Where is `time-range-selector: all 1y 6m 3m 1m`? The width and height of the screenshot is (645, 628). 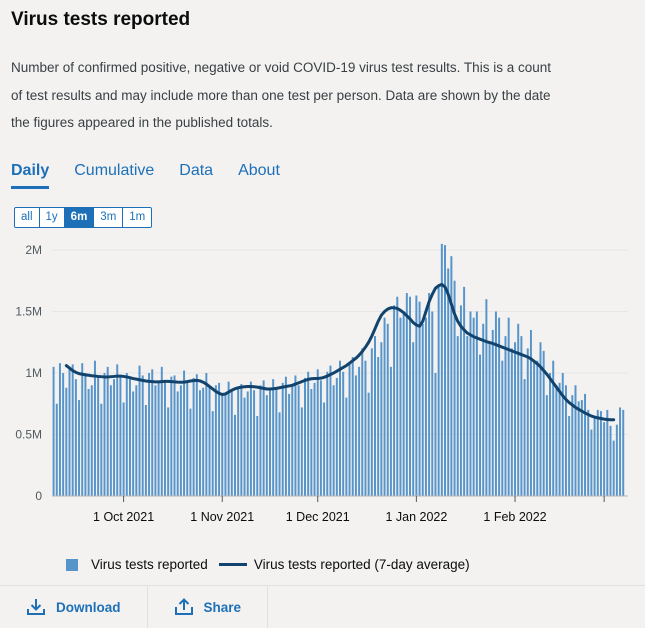 time-range-selector: all 1y 6m 3m 1m is located at coordinates (83, 217).